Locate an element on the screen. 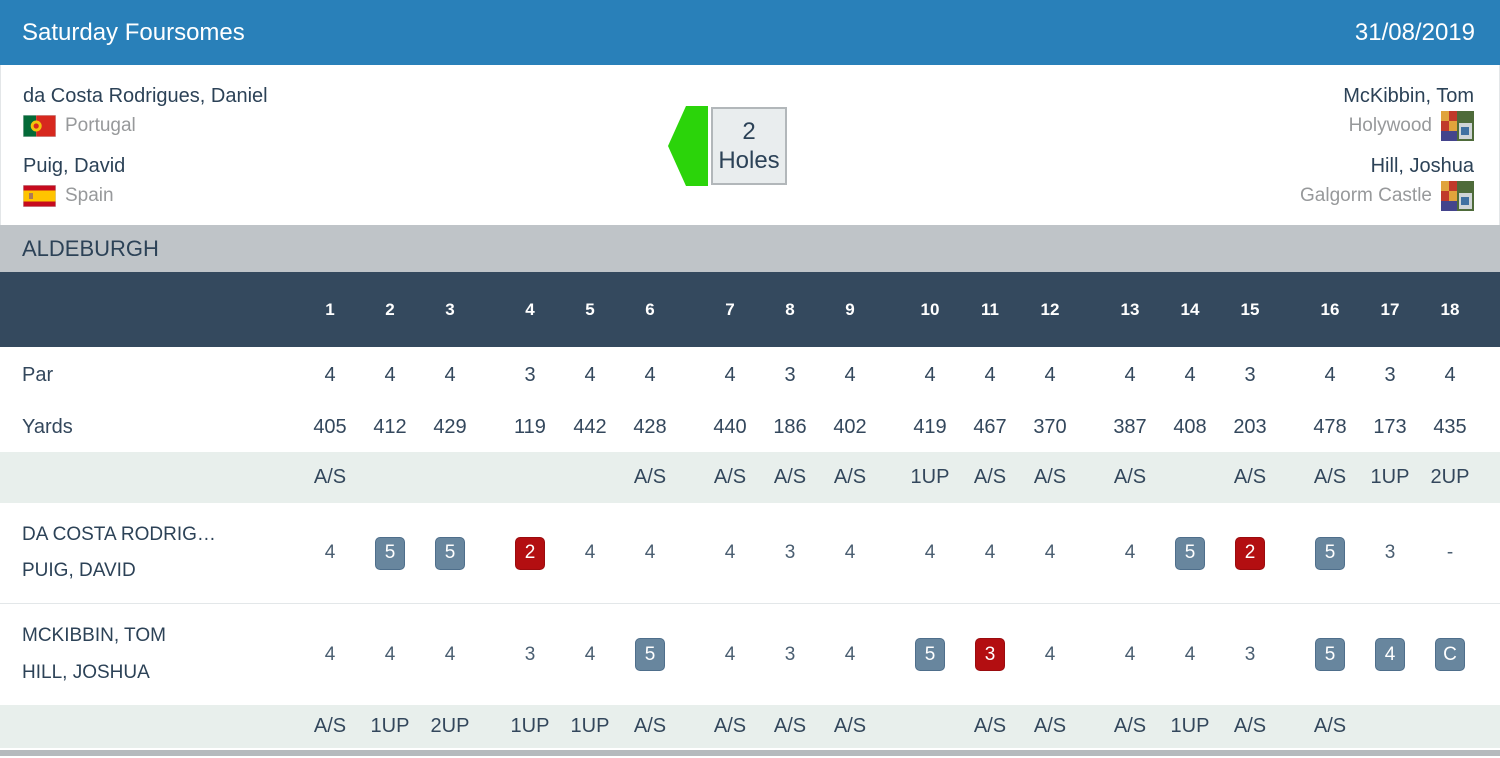  blue-score-badge: 4 is located at coordinates (1390, 654).